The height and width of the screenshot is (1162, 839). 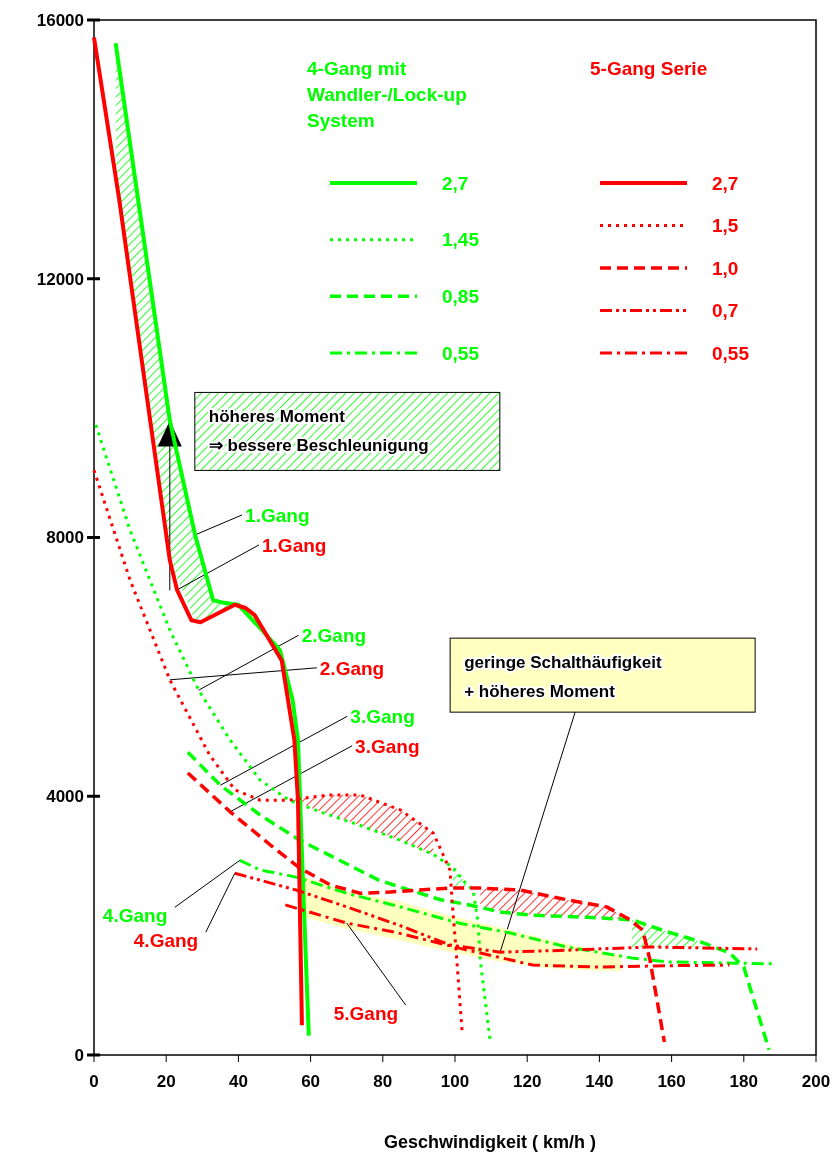 I want to click on legend-label: 0,85, so click(x=461, y=296).